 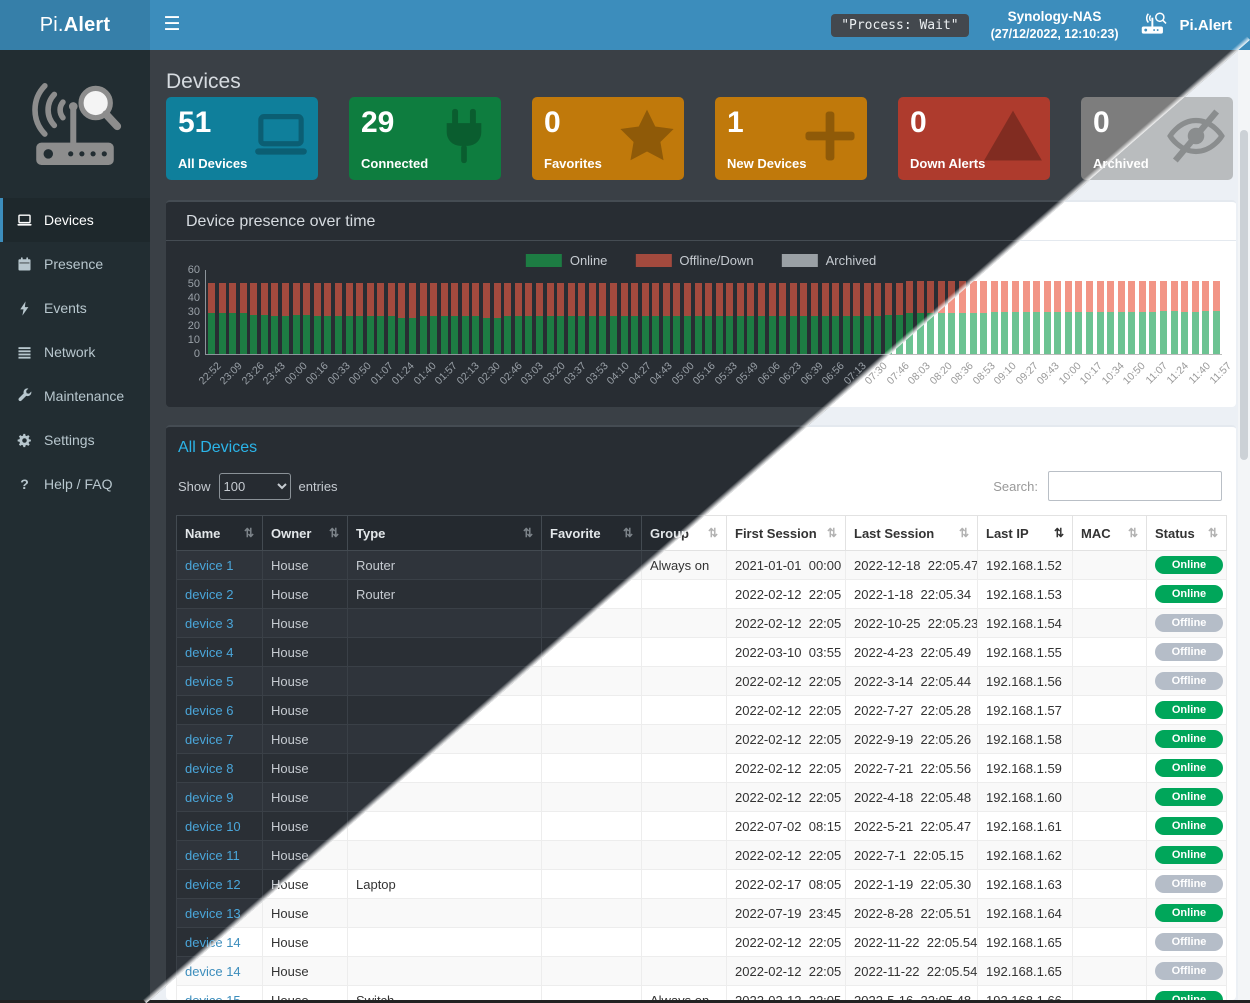 I want to click on column-label: Last Session, so click(x=894, y=533).